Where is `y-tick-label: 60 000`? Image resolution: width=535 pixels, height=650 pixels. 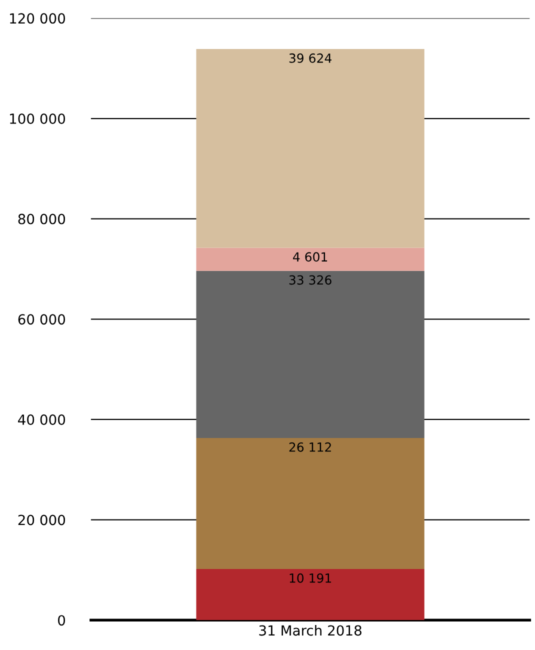 y-tick-label: 60 000 is located at coordinates (42, 319).